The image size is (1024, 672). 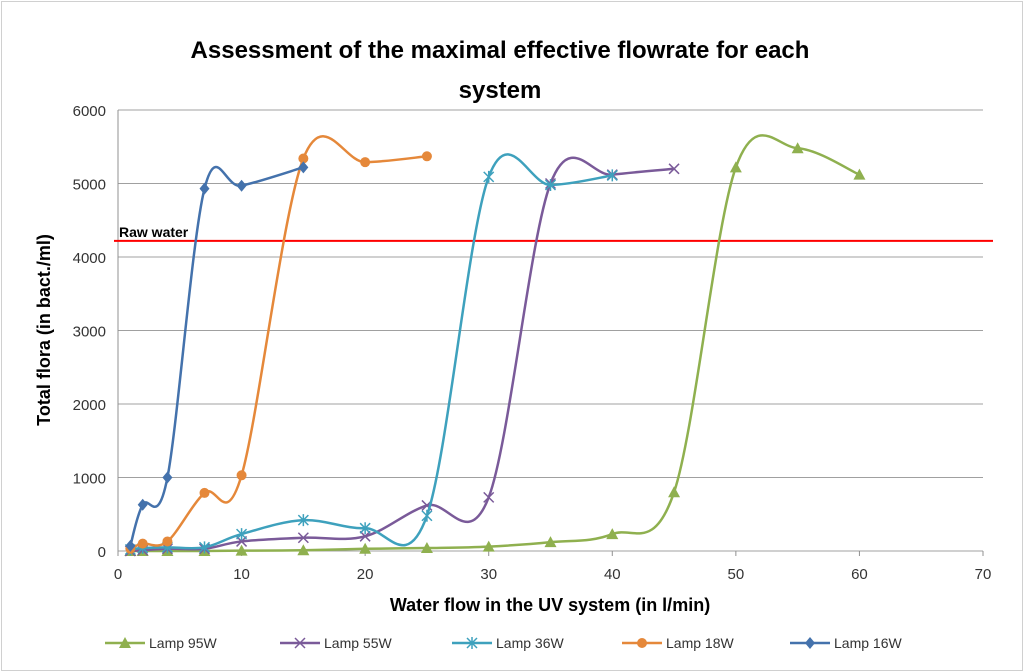 I want to click on x-tick-label: 70, so click(x=983, y=574).